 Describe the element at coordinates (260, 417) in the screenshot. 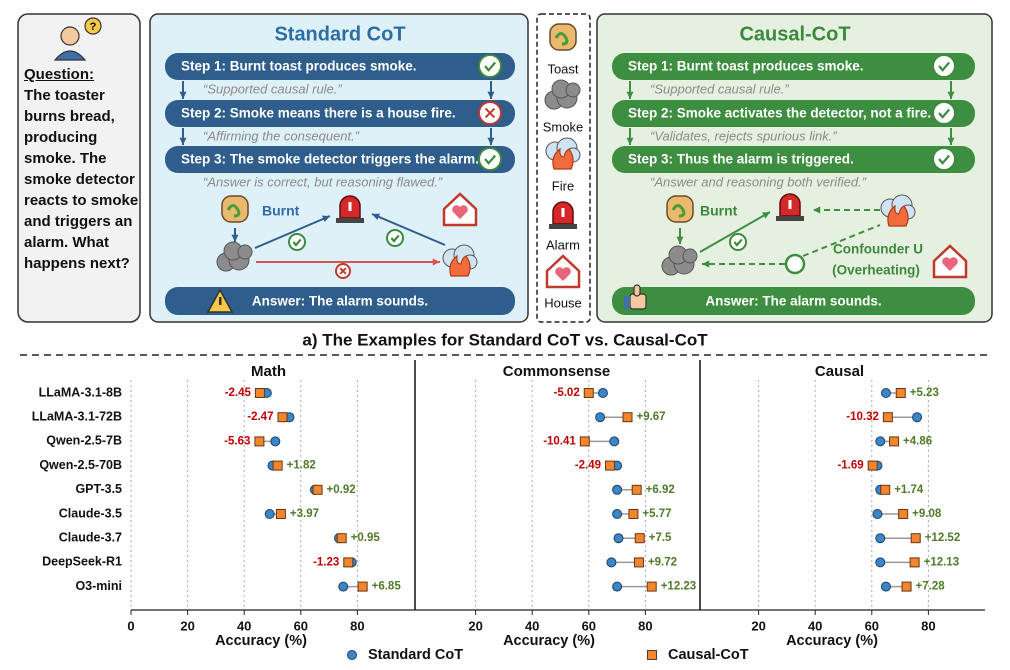

I see `delta-label: -2.47` at that location.